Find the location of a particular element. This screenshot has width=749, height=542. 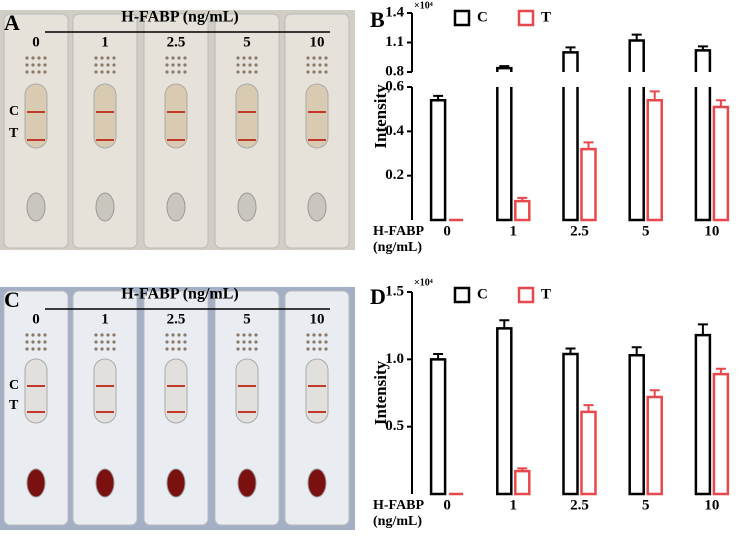

photo-title: H-FABP (ng/mL) is located at coordinates (179, 17).